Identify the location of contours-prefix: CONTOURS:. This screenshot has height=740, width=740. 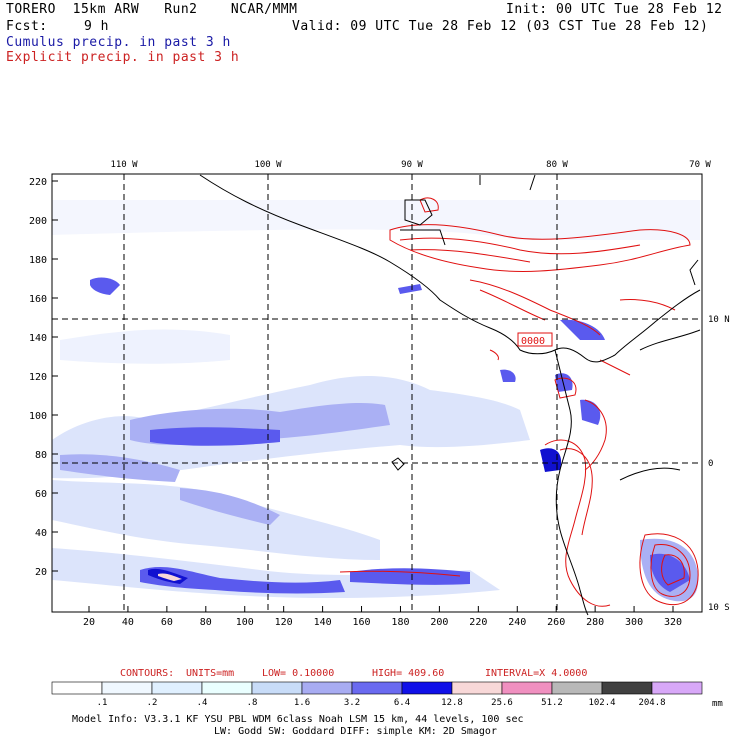
(147, 673).